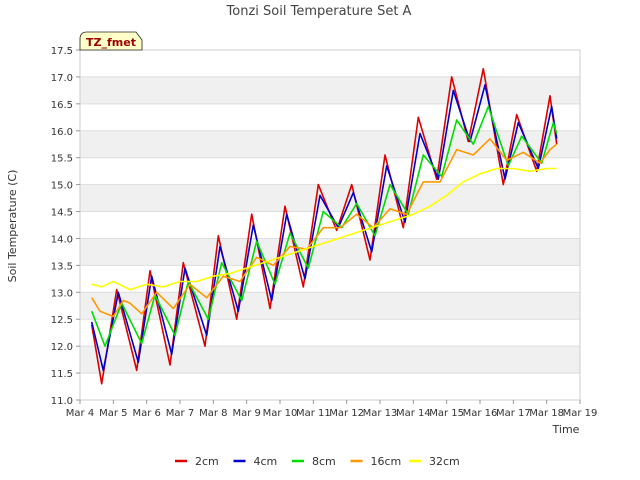 The height and width of the screenshot is (480, 640). I want to click on y-tick-label: 15.0, so click(62, 186).